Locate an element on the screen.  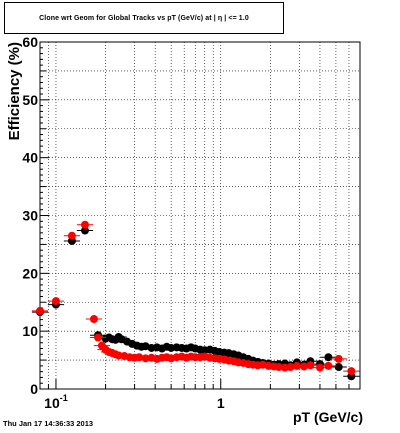
y-tick-label: 40 is located at coordinates (30, 158).